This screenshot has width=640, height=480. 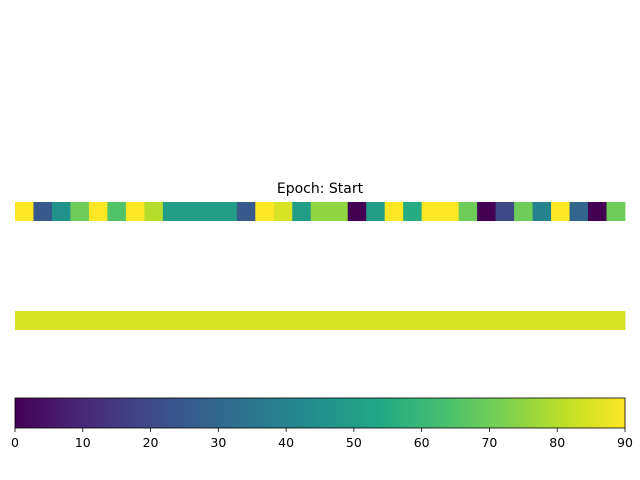 I want to click on colorbar-gradient, so click(x=320, y=413).